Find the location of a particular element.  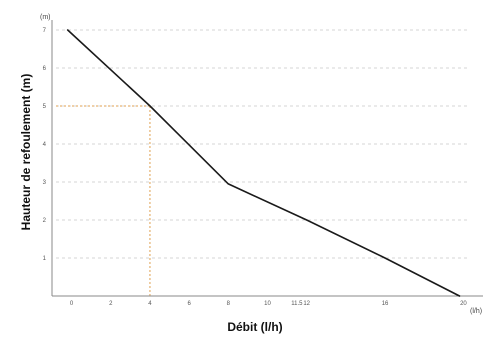

y-tick-labels: 1 2 3 4 5 6 7 is located at coordinates (45, 145).